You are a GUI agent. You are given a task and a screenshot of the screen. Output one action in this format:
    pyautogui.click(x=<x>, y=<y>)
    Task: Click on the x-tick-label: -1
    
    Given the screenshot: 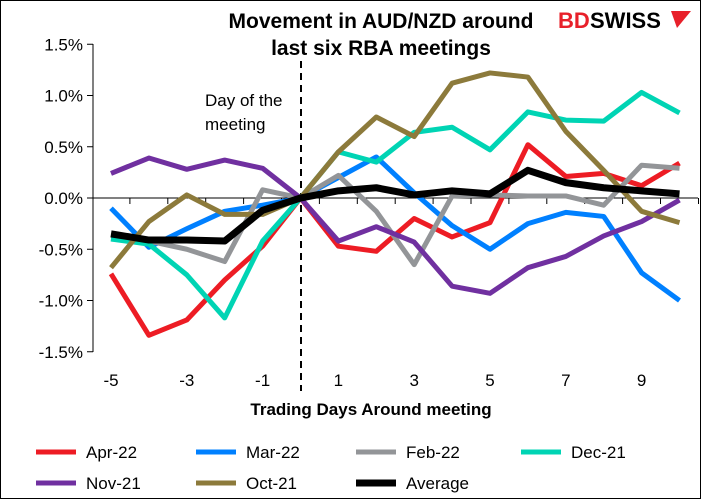 What is the action you would take?
    pyautogui.click(x=262, y=380)
    